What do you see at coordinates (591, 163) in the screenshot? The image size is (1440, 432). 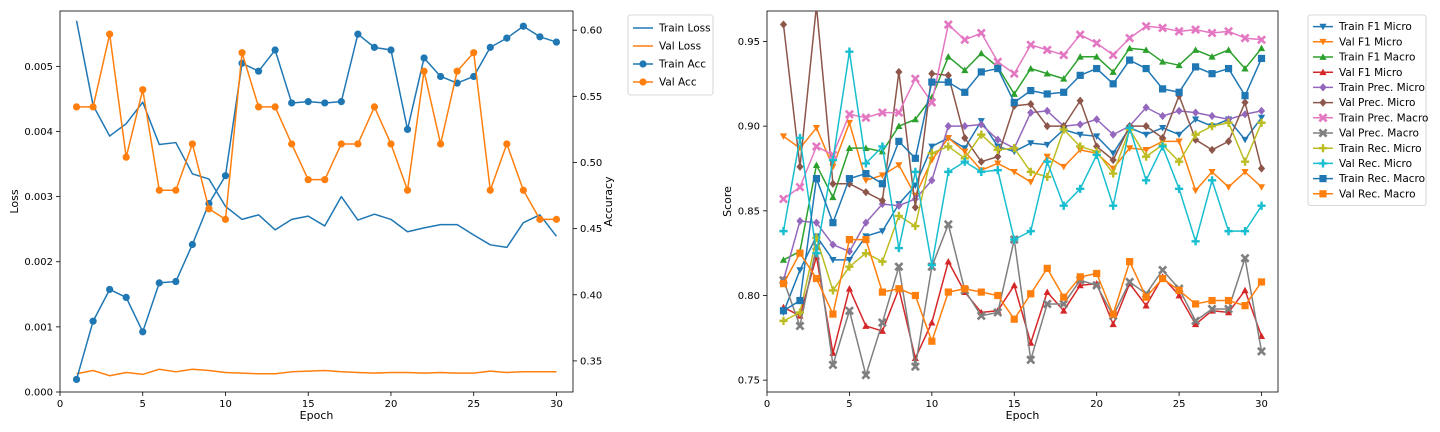 I see `y2-tick-label: 0.50` at bounding box center [591, 163].